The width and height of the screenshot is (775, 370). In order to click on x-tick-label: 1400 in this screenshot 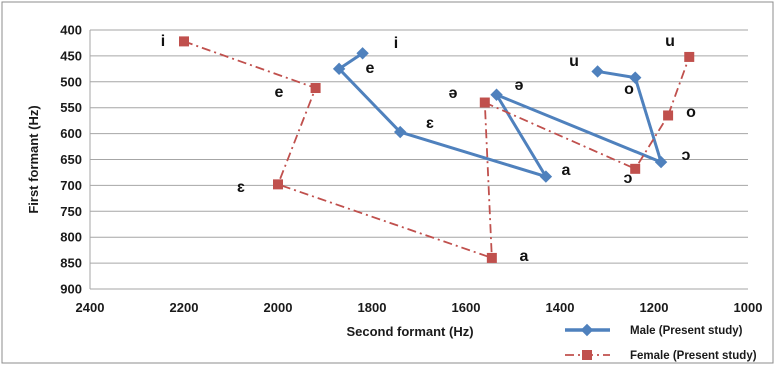, I will do `click(560, 307)`.